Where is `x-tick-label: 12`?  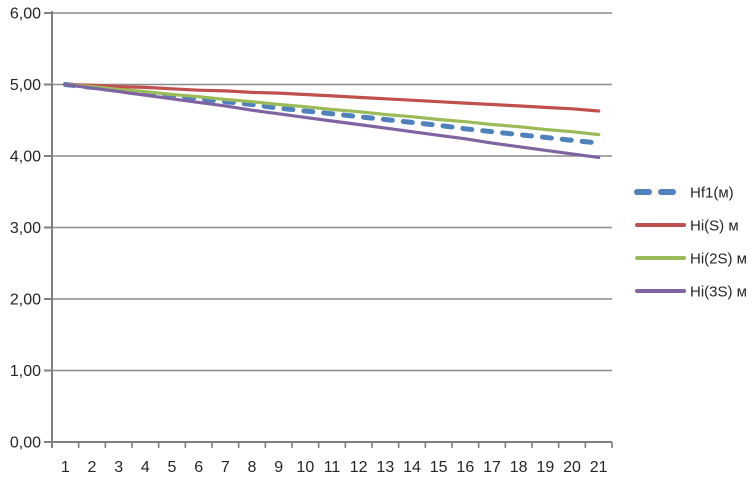 x-tick-label: 12 is located at coordinates (359, 467).